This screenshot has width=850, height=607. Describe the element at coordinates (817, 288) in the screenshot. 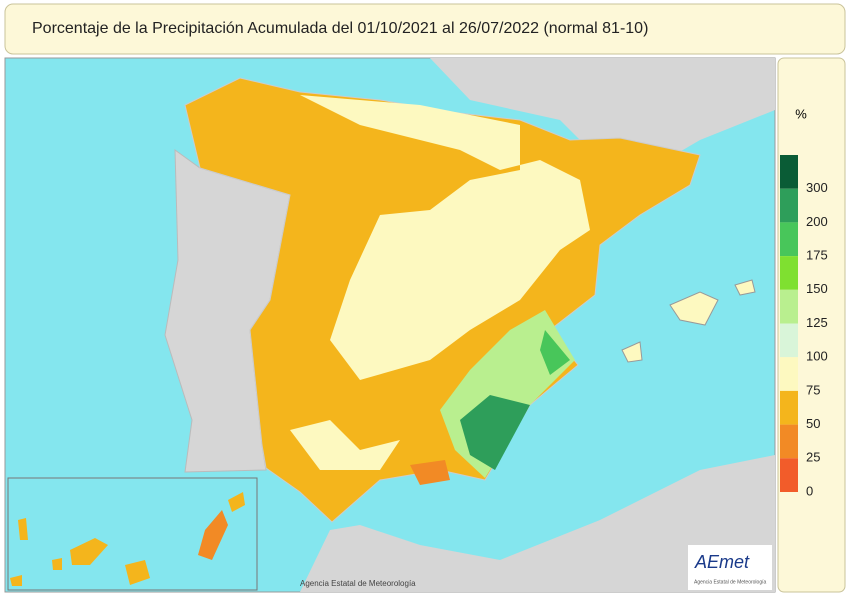

I see `legend-label: 150` at that location.